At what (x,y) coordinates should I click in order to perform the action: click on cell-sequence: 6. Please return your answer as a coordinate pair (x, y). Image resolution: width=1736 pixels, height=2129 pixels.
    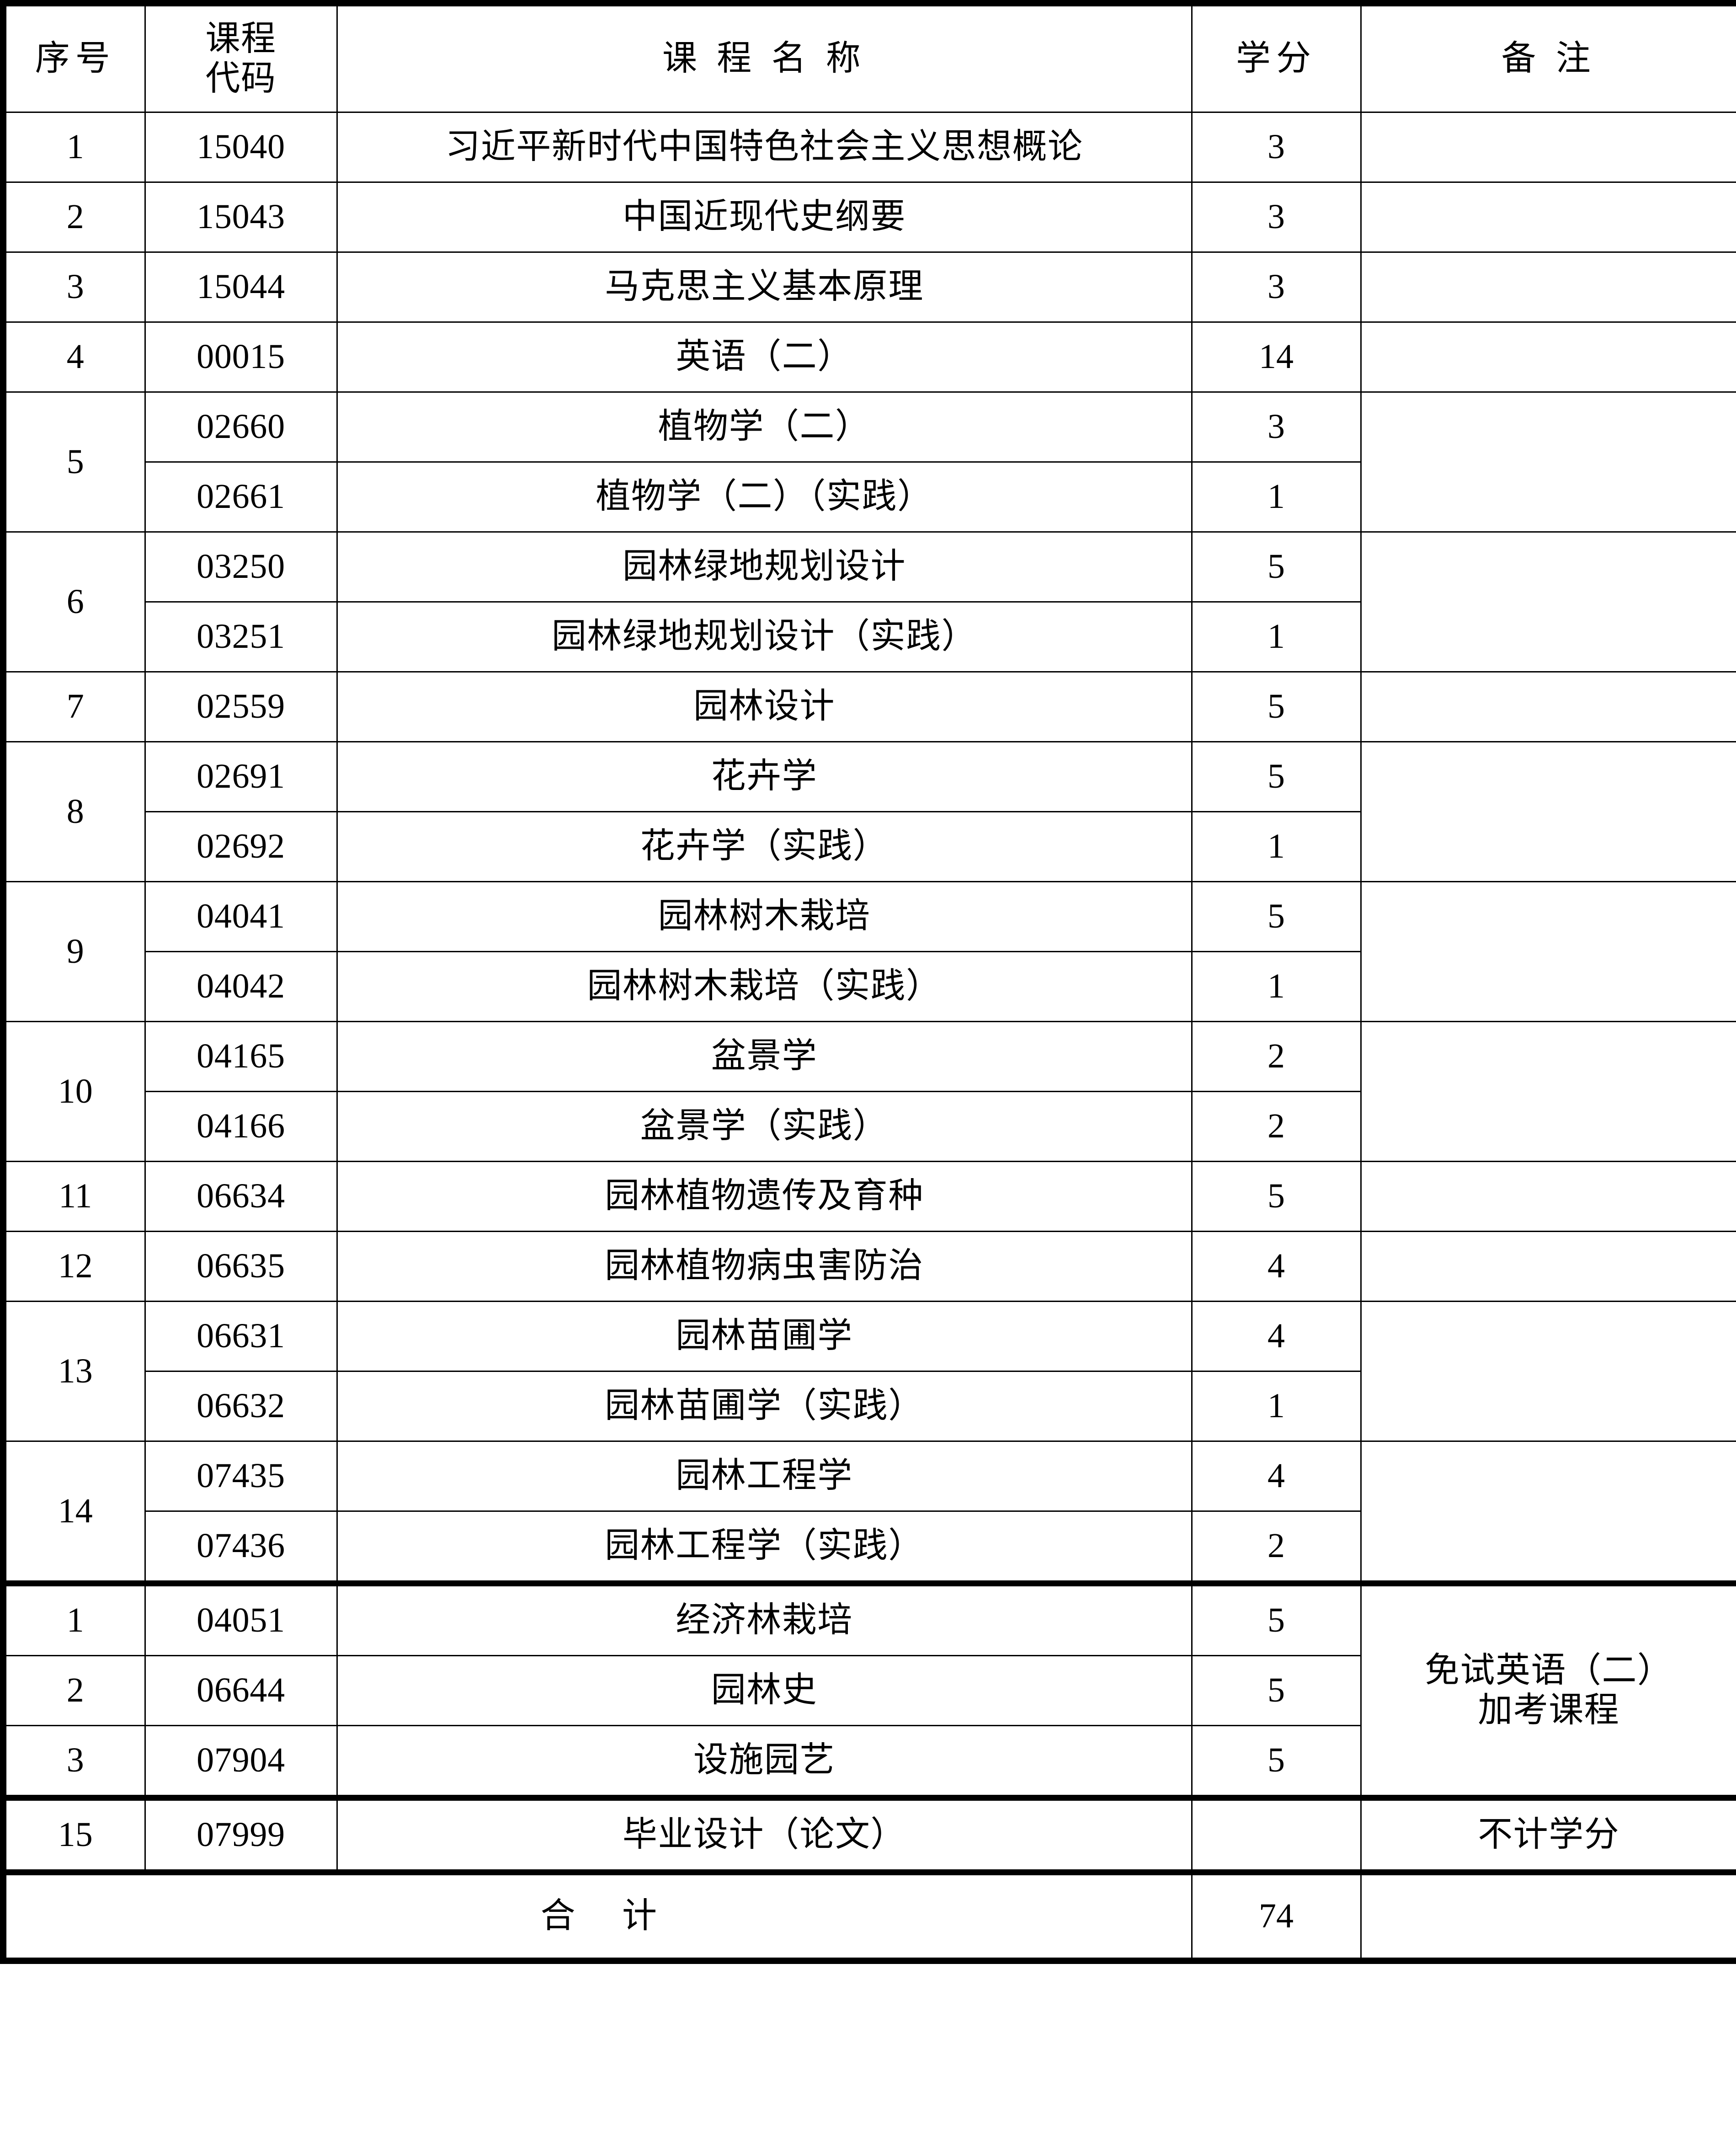
    Looking at the image, I should click on (73, 601).